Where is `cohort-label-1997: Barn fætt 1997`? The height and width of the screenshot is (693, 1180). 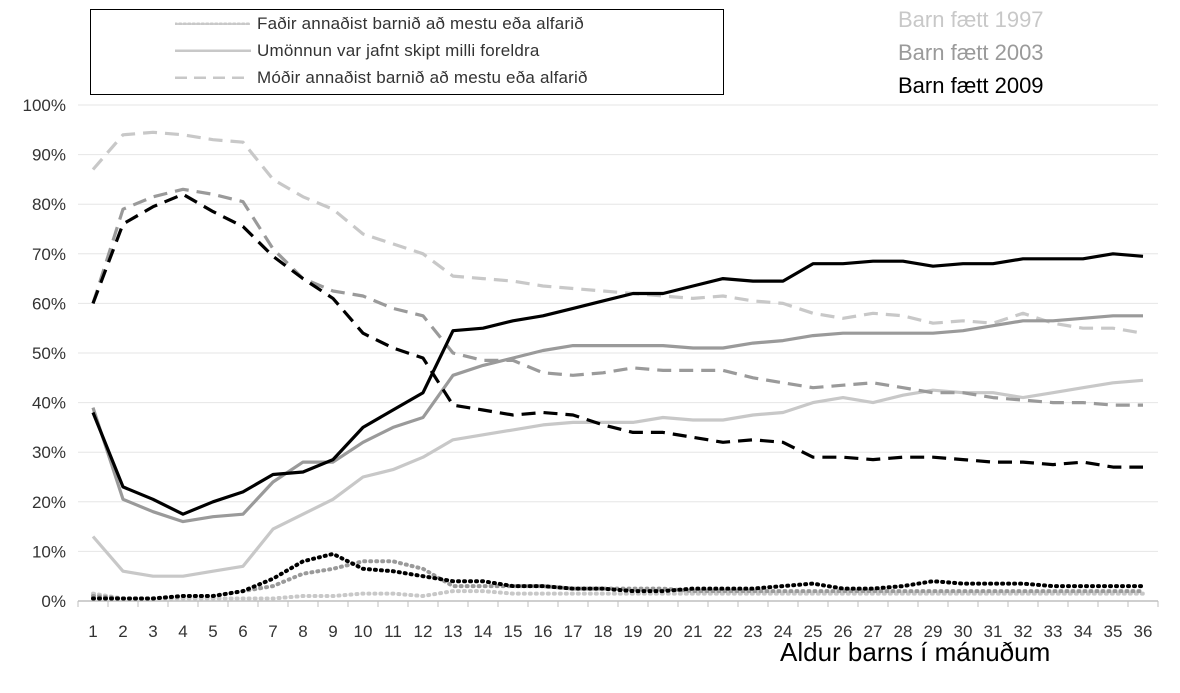
cohort-label-1997: Barn fætt 1997 is located at coordinates (971, 19).